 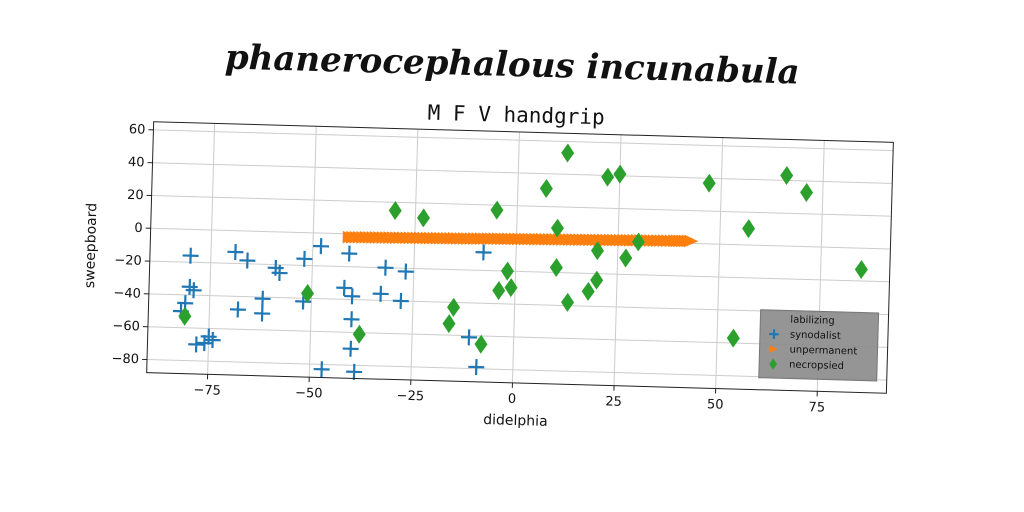 I want to click on y-tick-label: 60, so click(x=137, y=129).